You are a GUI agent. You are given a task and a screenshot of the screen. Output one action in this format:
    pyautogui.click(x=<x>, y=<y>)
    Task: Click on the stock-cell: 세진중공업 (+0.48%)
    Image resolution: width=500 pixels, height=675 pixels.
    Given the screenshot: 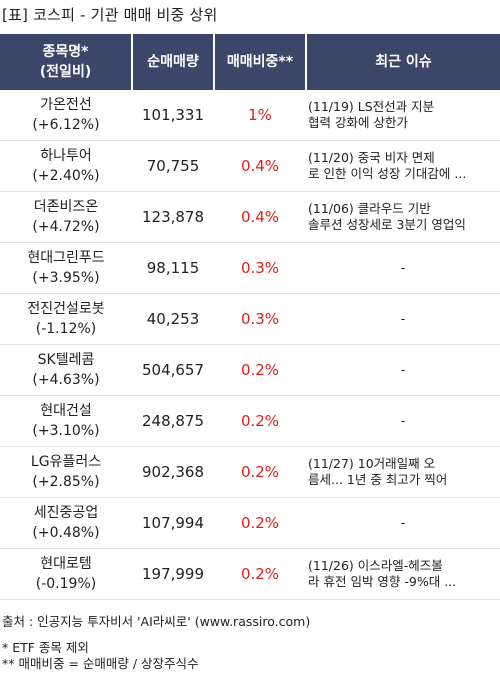 What is the action you would take?
    pyautogui.click(x=66, y=523)
    